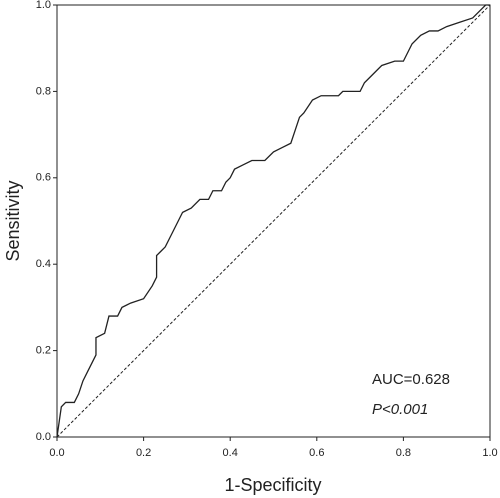 Image resolution: width=500 pixels, height=498 pixels. I want to click on y-tick-label: 0.8, so click(43, 91).